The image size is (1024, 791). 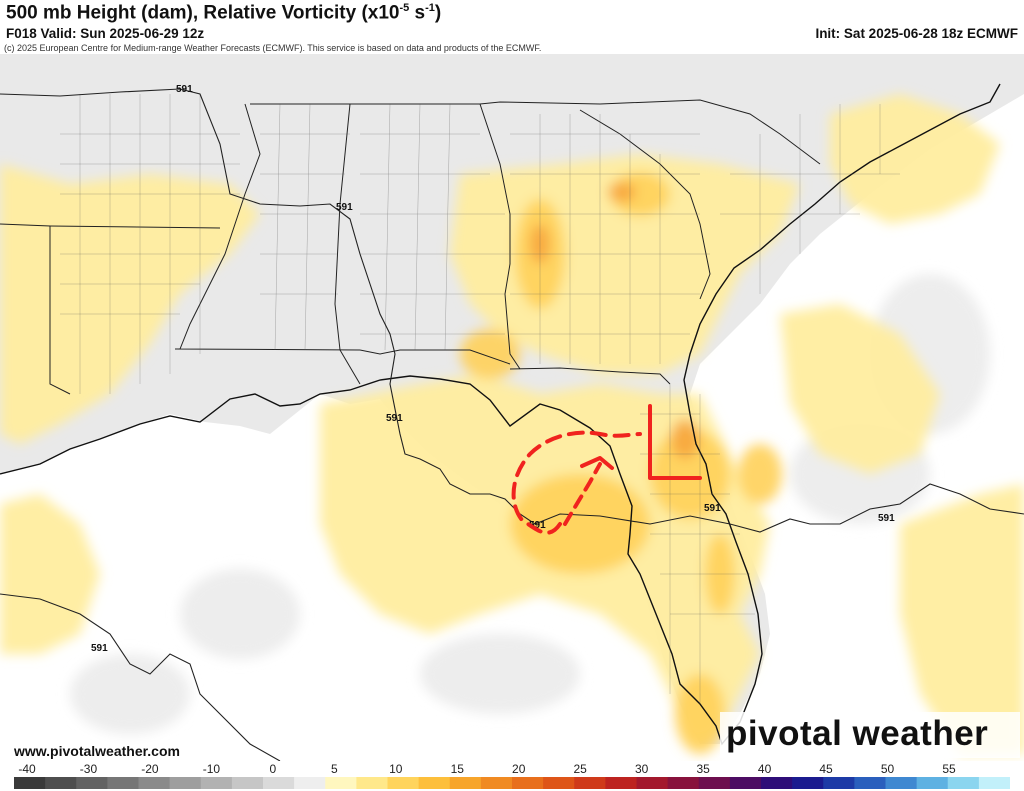 I want to click on brand-backdrop, so click(x=870, y=735).